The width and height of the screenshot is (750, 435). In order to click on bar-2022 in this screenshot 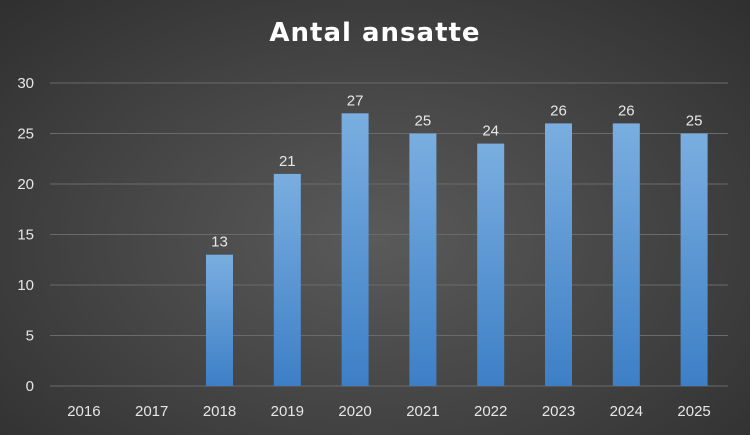, I will do `click(491, 264)`.